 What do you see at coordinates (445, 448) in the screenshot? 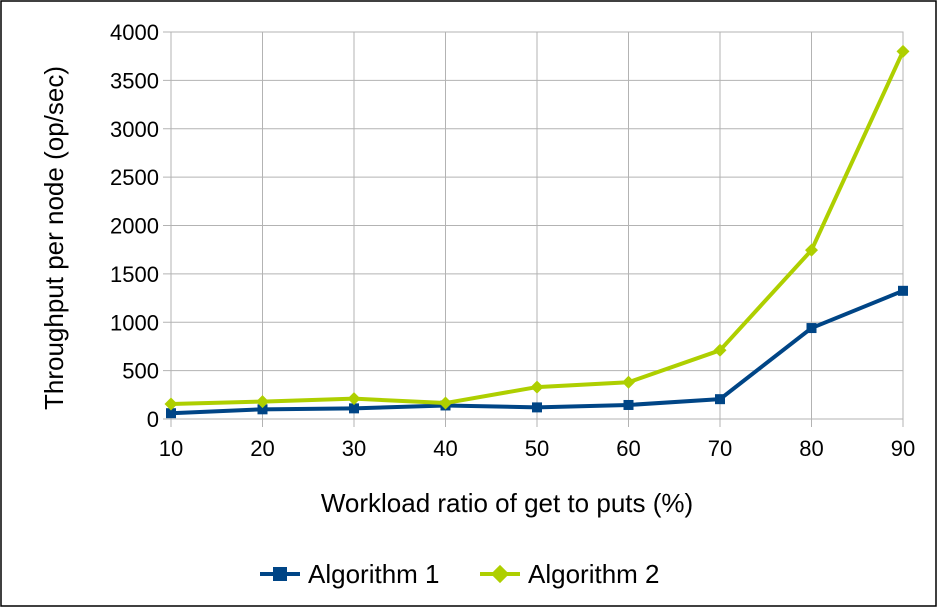
I see `x-tick-label: 40` at bounding box center [445, 448].